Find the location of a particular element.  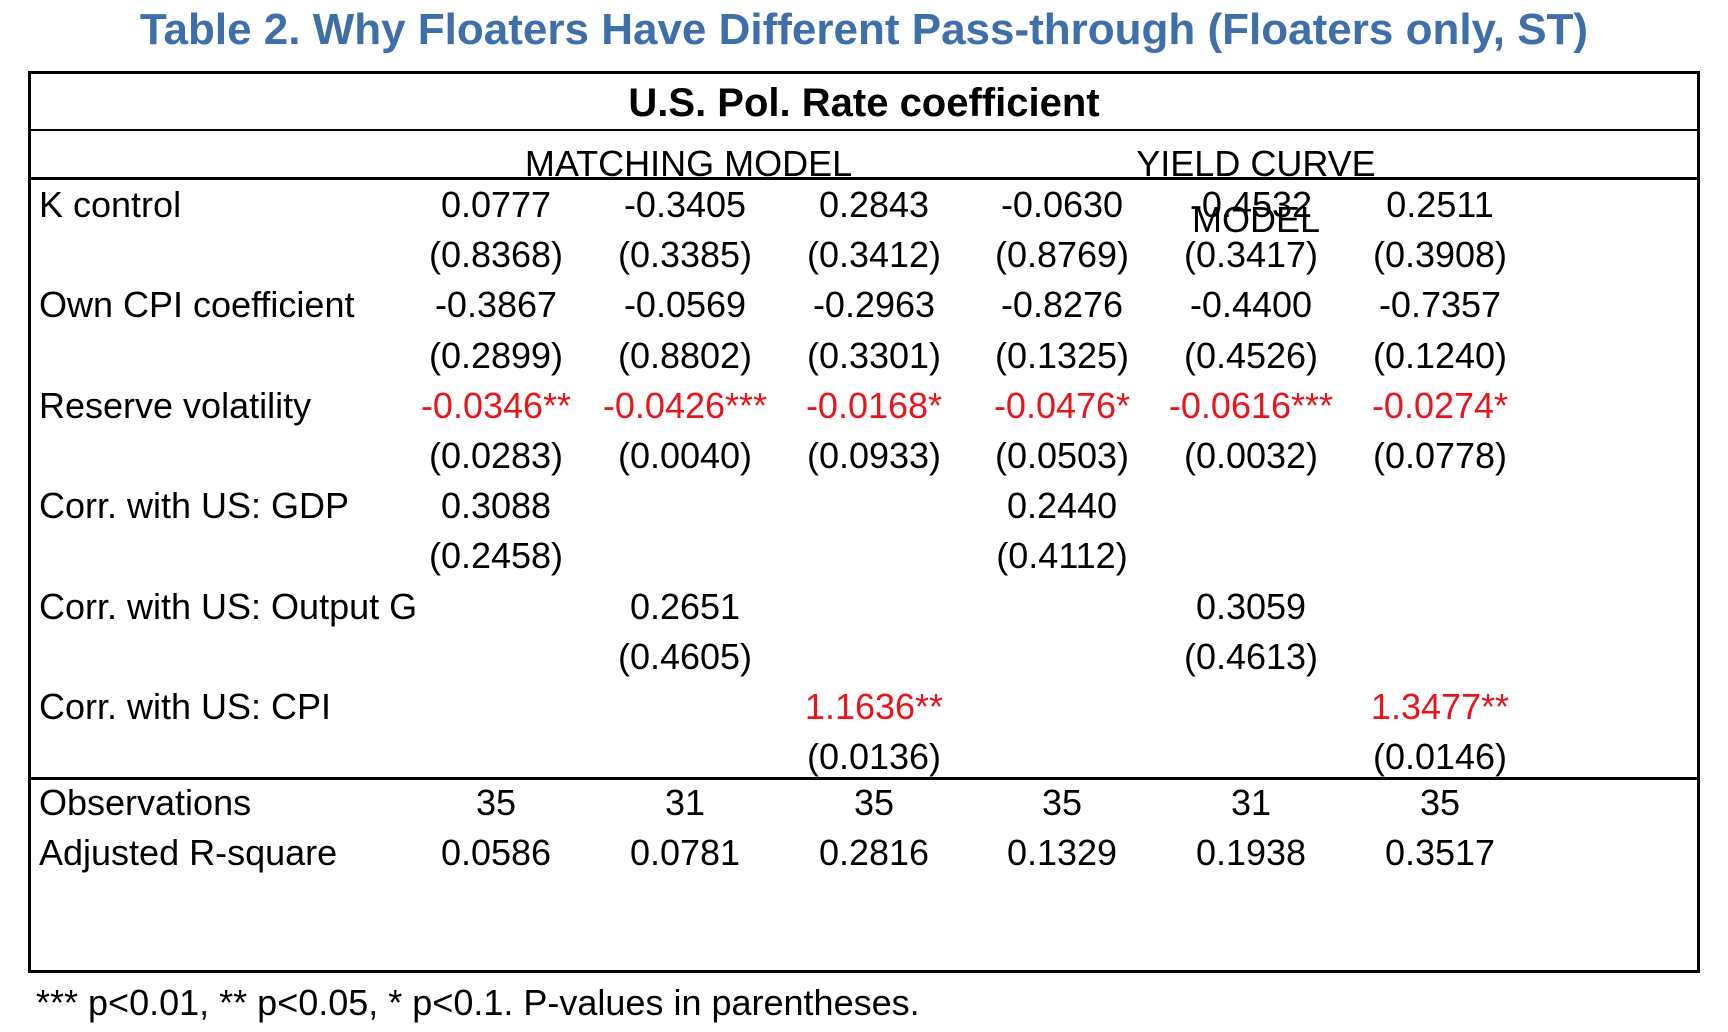

coefficient-value: -0.4532 is located at coordinates (1251, 204).